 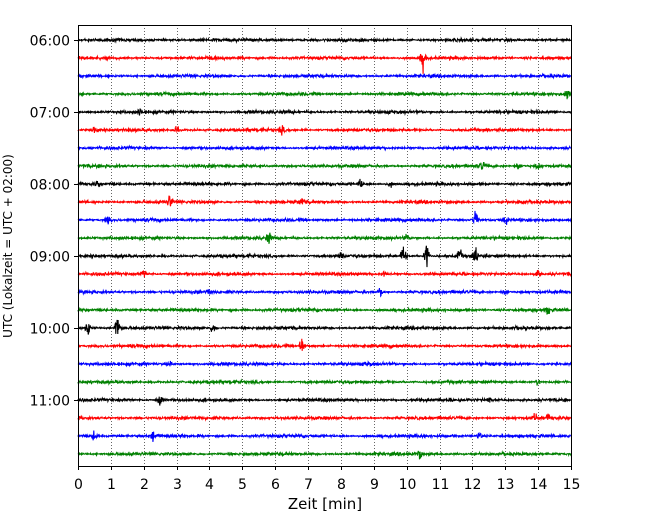 I want to click on x-tick-label: 3, so click(x=177, y=485).